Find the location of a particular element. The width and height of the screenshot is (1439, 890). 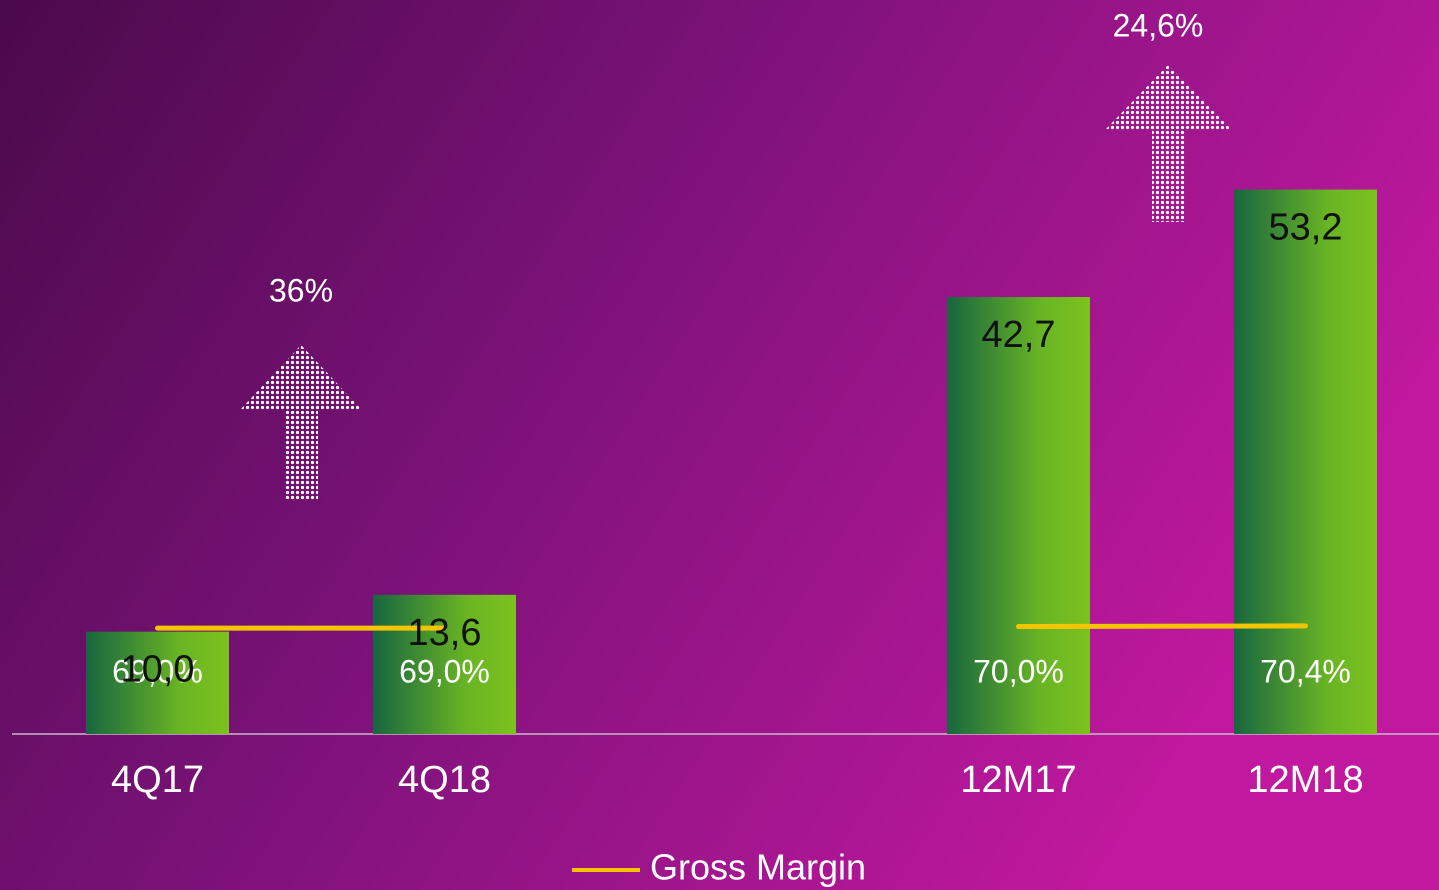

line is located at coordinates (1162, 626).